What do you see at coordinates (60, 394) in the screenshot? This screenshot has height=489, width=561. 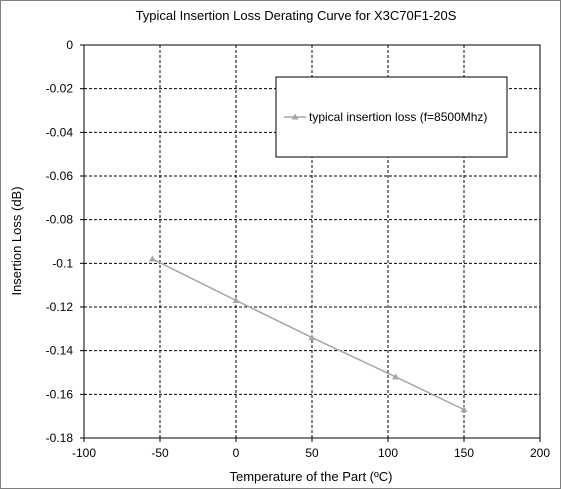 I see `y-tick-label: -0.16` at bounding box center [60, 394].